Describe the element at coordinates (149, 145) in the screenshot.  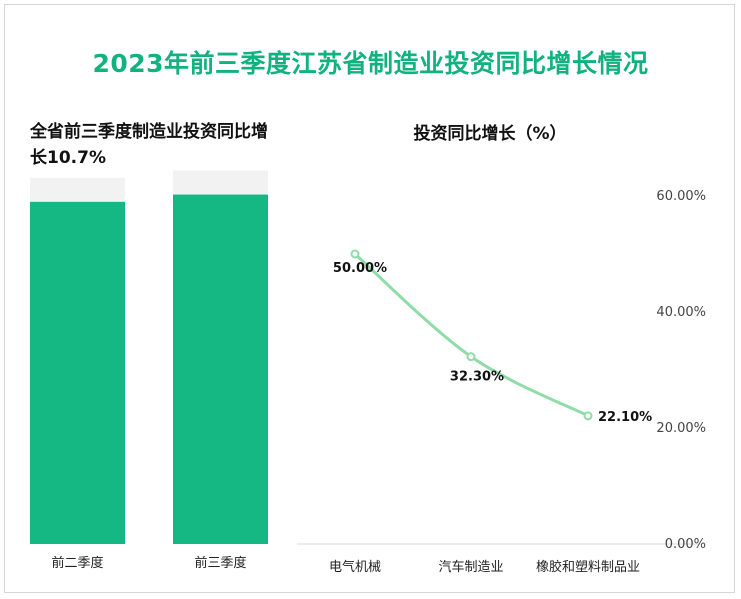
I see `bar-chart-title: 全省前三季度制造业投资同比增长10.7%` at that location.